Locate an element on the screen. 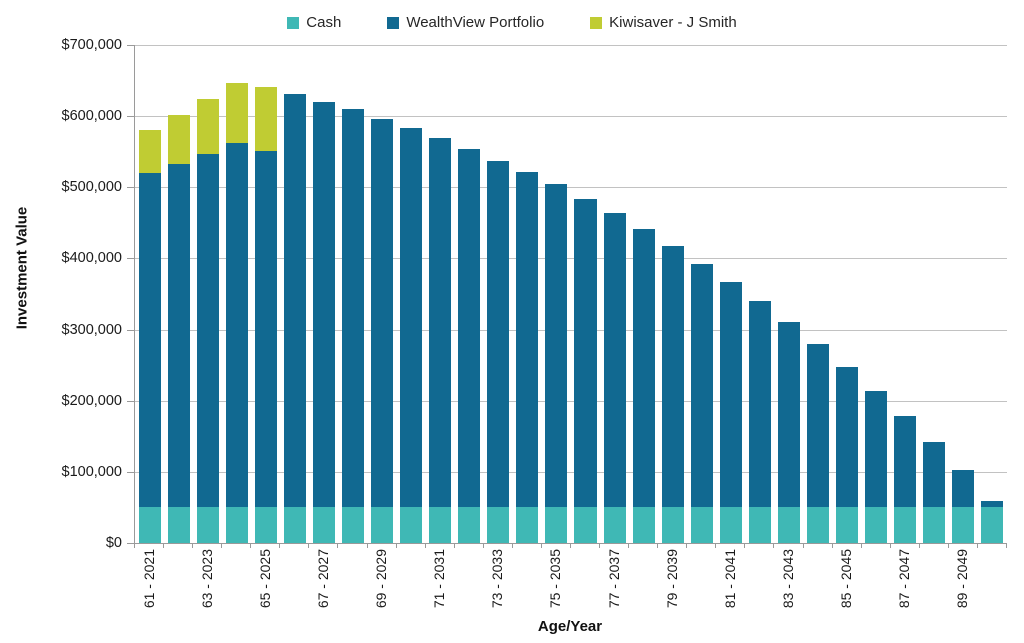  y-axis-tick-label: $0 is located at coordinates (113, 543).